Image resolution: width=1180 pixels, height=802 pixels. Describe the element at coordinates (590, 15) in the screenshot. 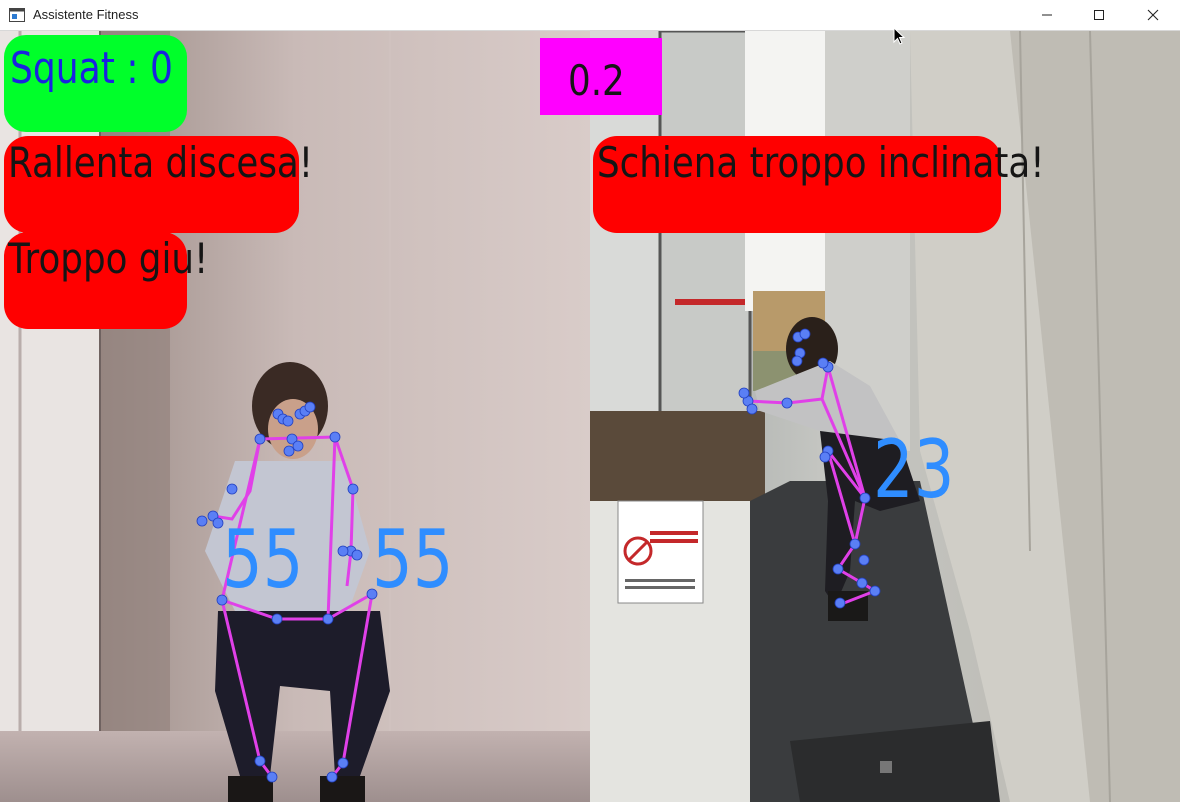

I see `title-bar: Assistente Fitness` at that location.